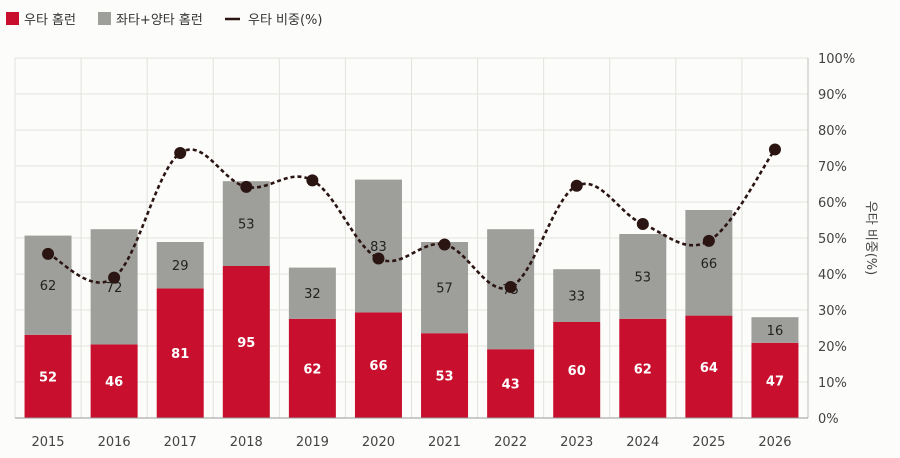 The height and width of the screenshot is (458, 900). What do you see at coordinates (114, 442) in the screenshot?
I see `x-tick-label: 2016` at bounding box center [114, 442].